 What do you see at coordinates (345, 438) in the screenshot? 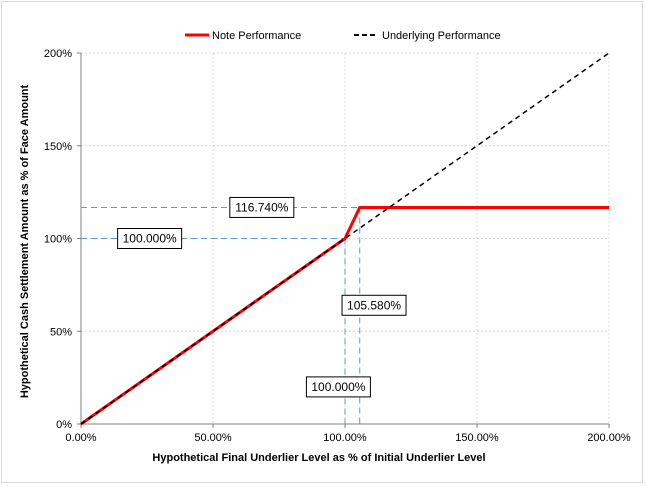
I see `x-tick-label: 100.00%` at bounding box center [345, 438].